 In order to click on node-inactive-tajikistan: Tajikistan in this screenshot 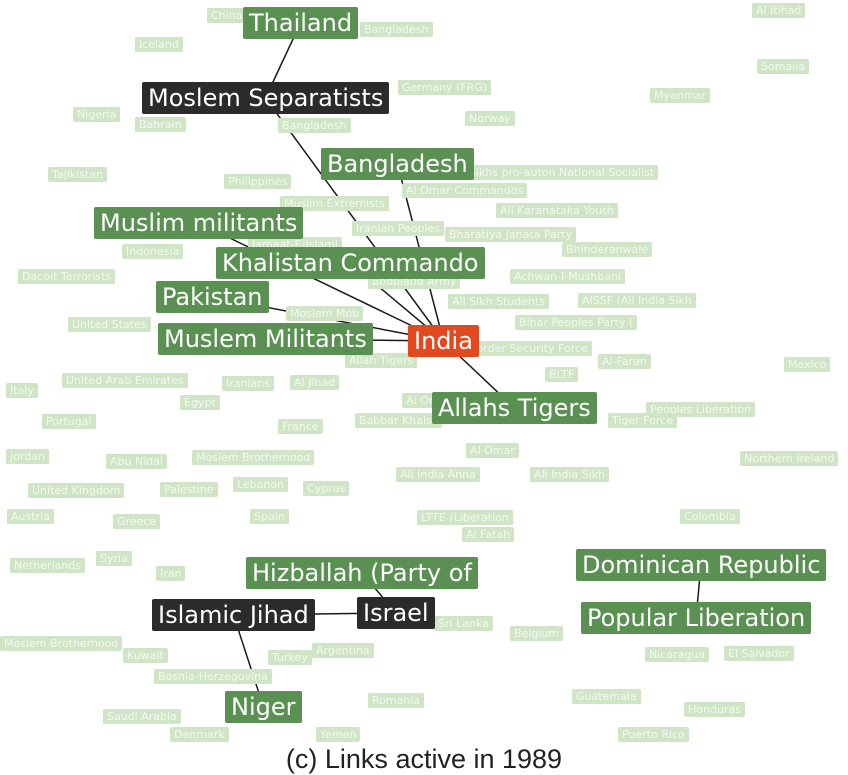, I will do `click(77, 174)`.